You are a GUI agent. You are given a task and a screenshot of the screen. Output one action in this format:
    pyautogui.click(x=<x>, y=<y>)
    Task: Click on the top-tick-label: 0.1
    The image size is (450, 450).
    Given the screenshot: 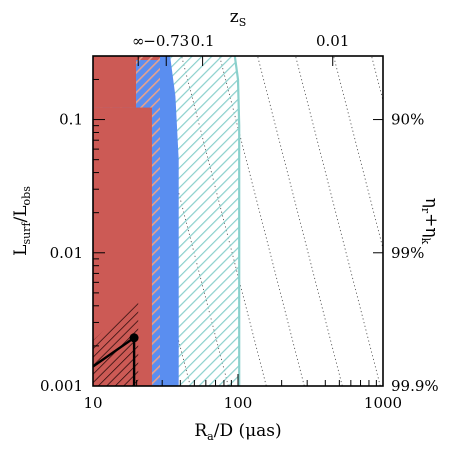 What is the action you would take?
    pyautogui.click(x=203, y=41)
    